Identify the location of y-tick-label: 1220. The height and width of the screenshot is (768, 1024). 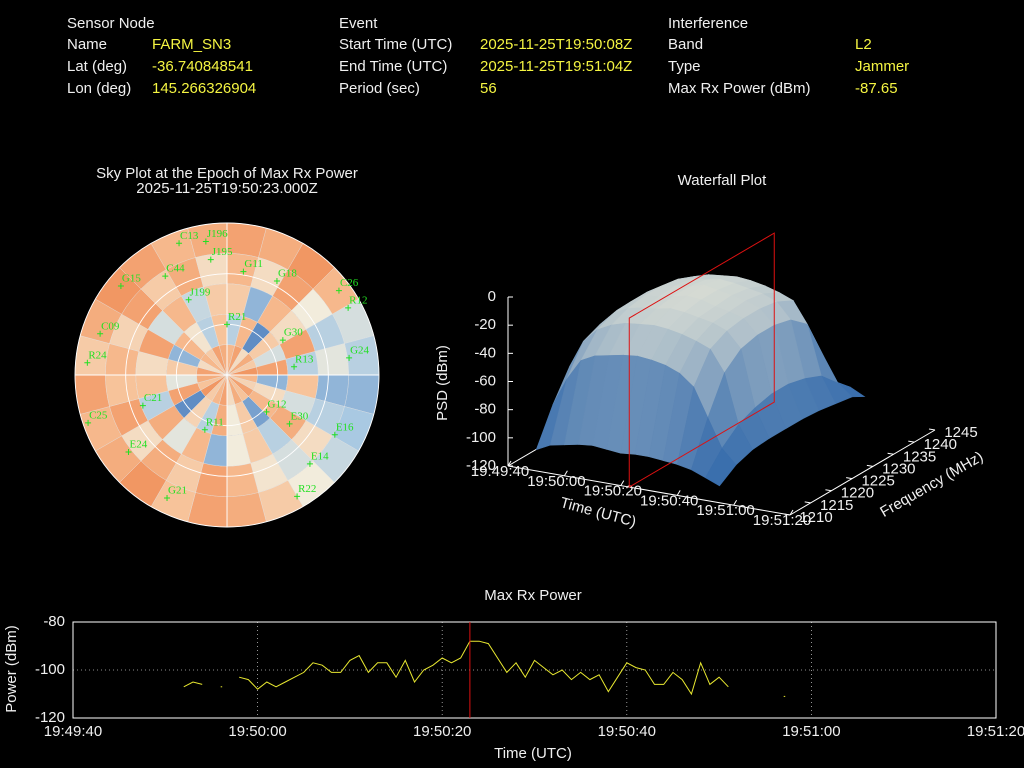
(857, 493).